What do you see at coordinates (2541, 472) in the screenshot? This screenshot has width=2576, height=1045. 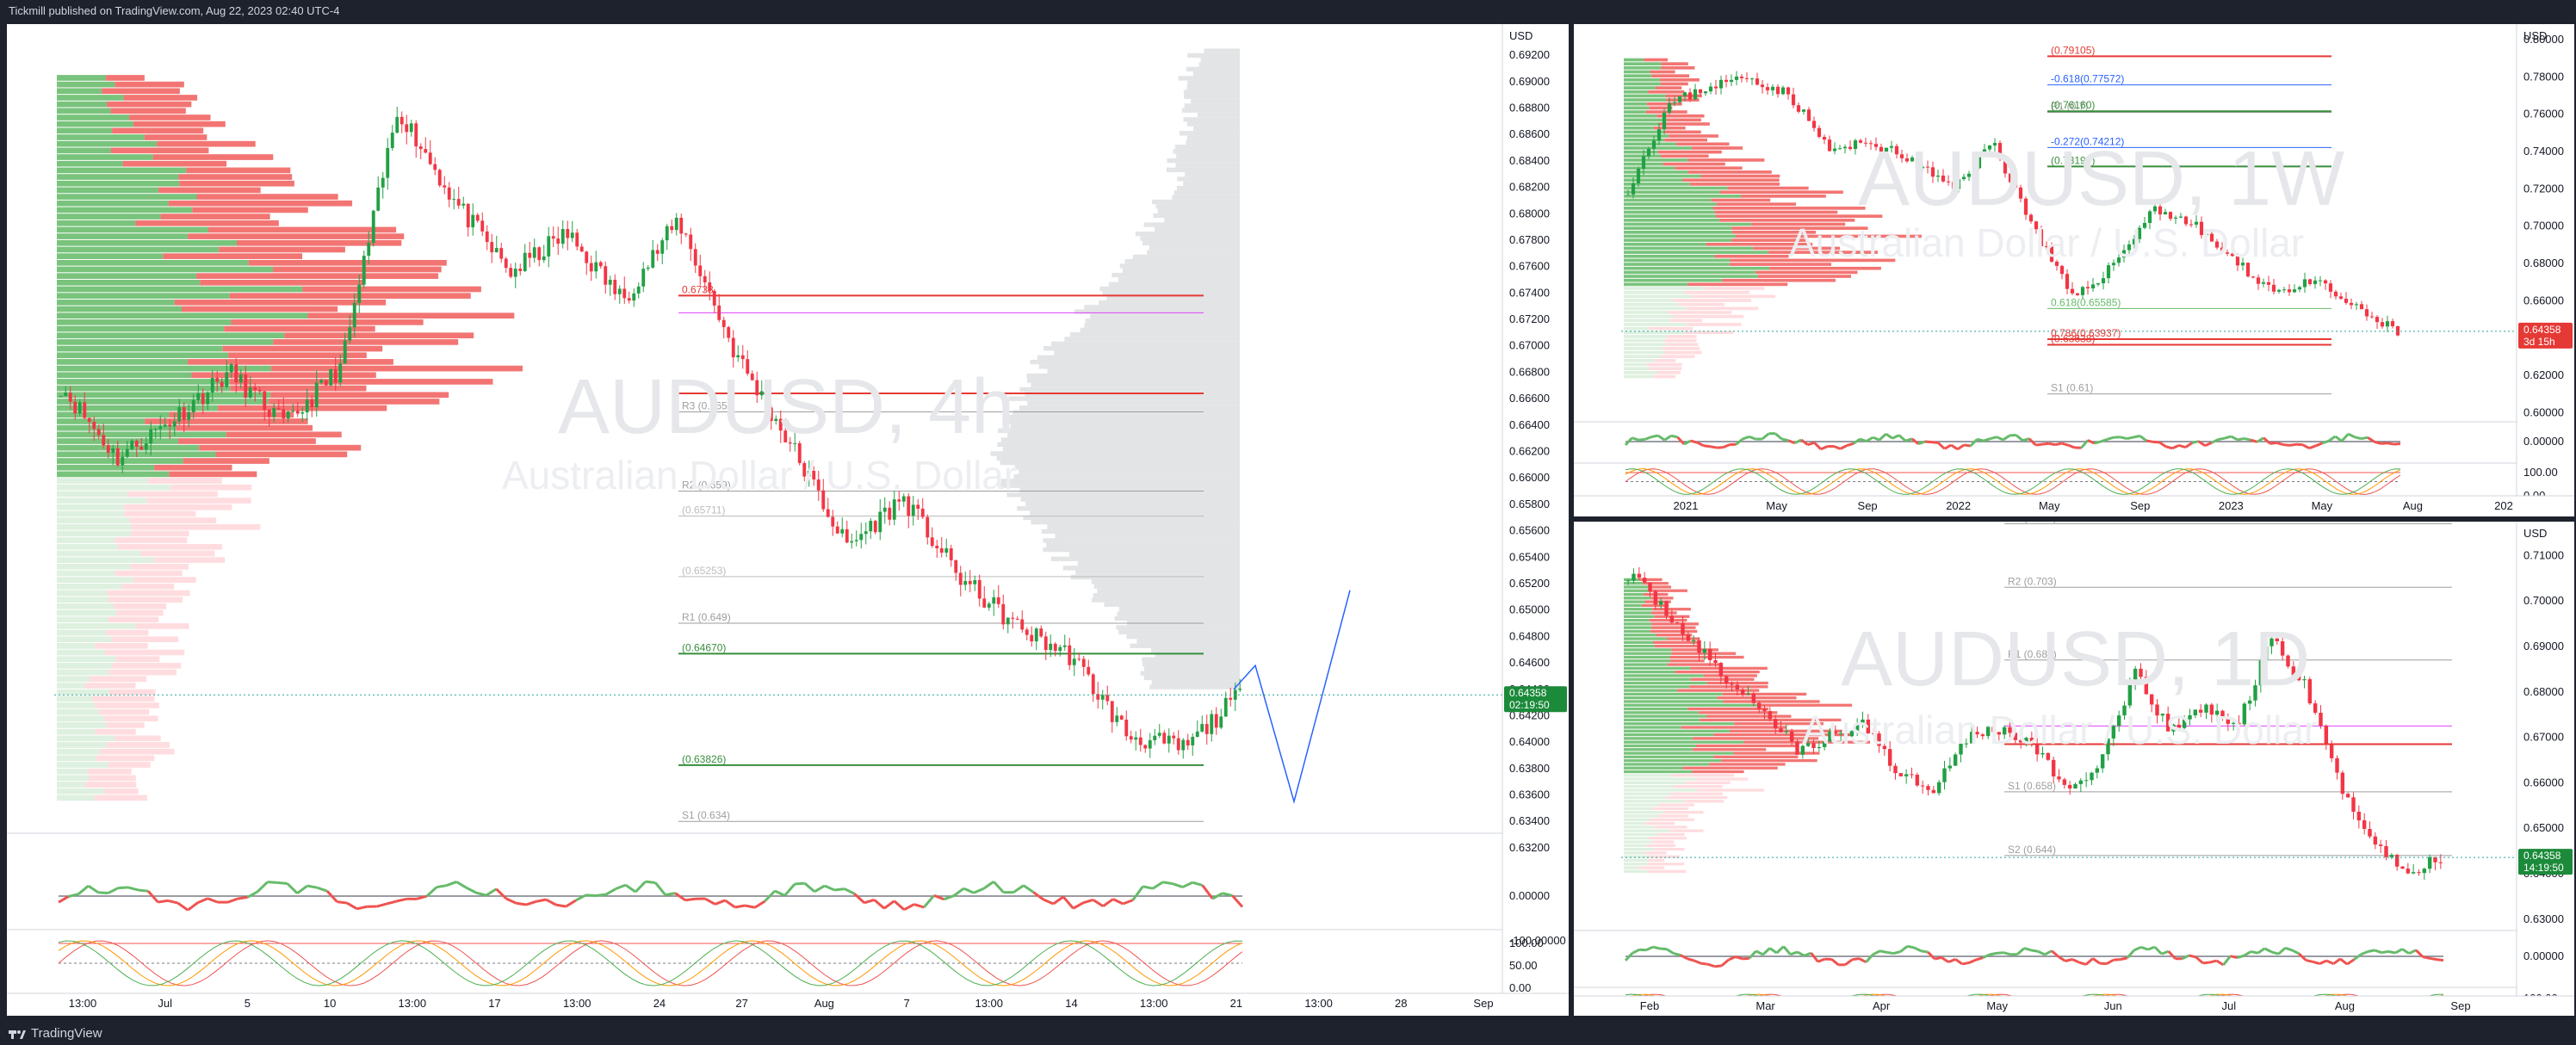 I see `stoch-tick: 100.00` at bounding box center [2541, 472].